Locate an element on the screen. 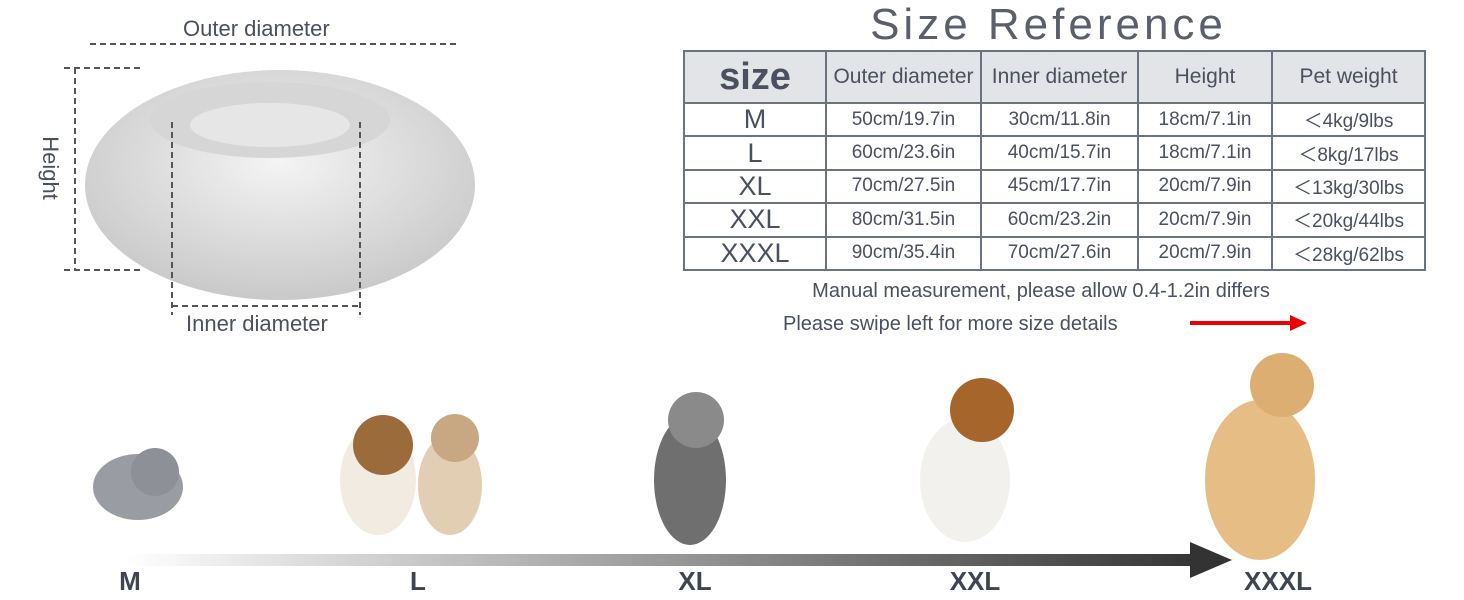 The height and width of the screenshot is (600, 1464). header-cell: Inner diameter is located at coordinates (1059, 77).